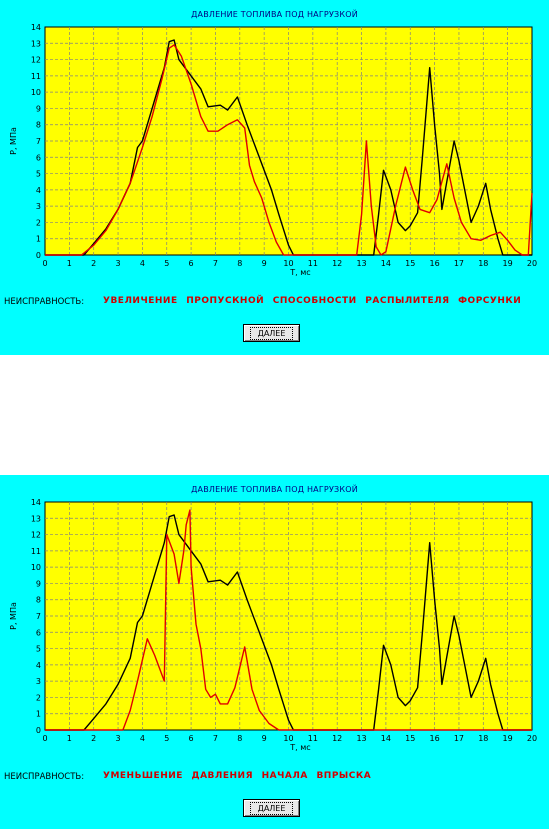  Describe the element at coordinates (237, 776) in the screenshot. I see `fault-description: УМЕНЬШЕНИЕ ДАВЛЕНИЯ НАЧАЛА ВПРЫСКА` at that location.